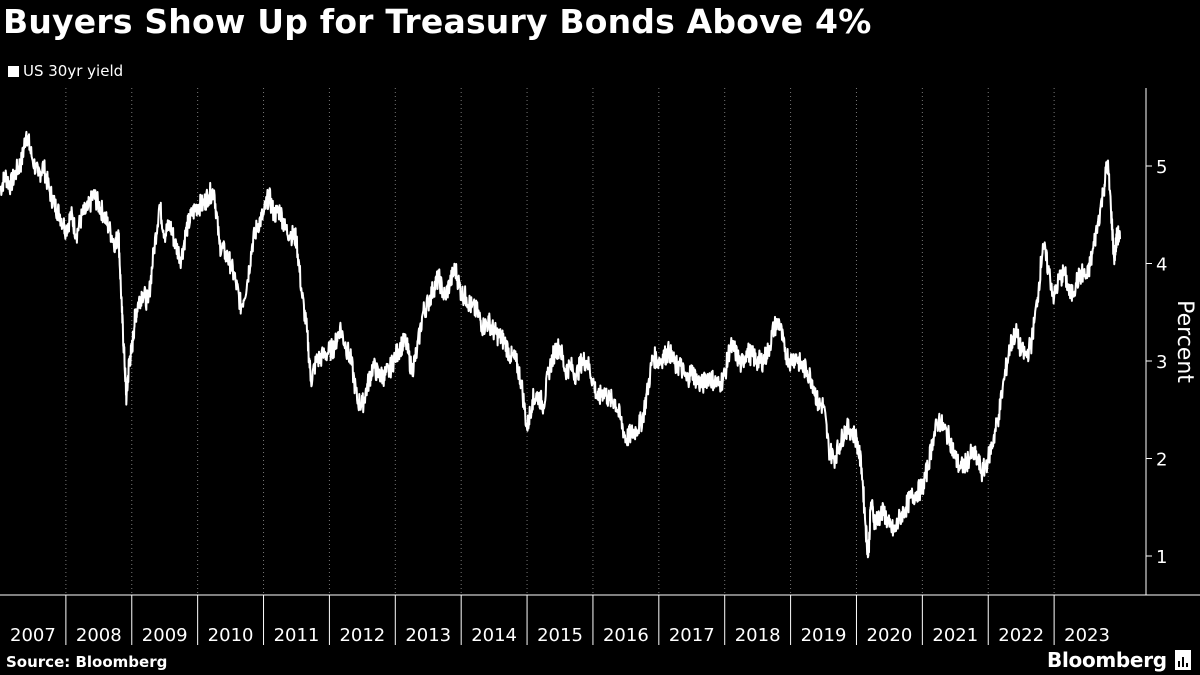  What do you see at coordinates (165, 635) in the screenshot?
I see `x-tick-label: 2009` at bounding box center [165, 635].